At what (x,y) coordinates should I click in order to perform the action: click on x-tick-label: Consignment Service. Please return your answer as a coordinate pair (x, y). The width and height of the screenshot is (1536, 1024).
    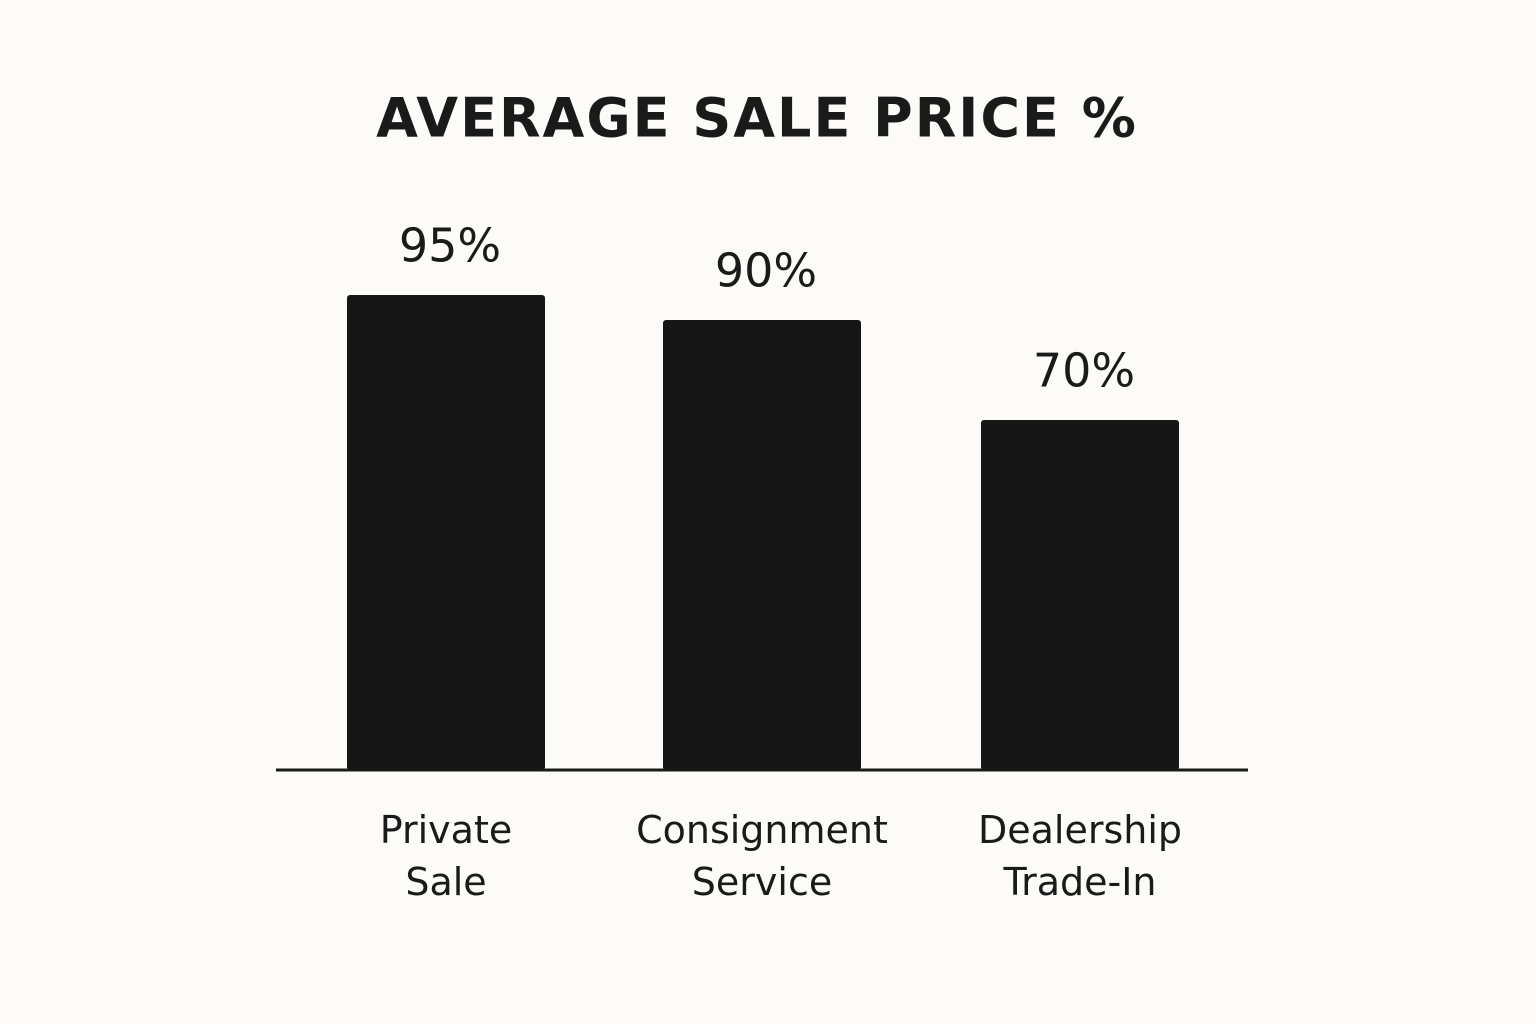
    Looking at the image, I should click on (762, 856).